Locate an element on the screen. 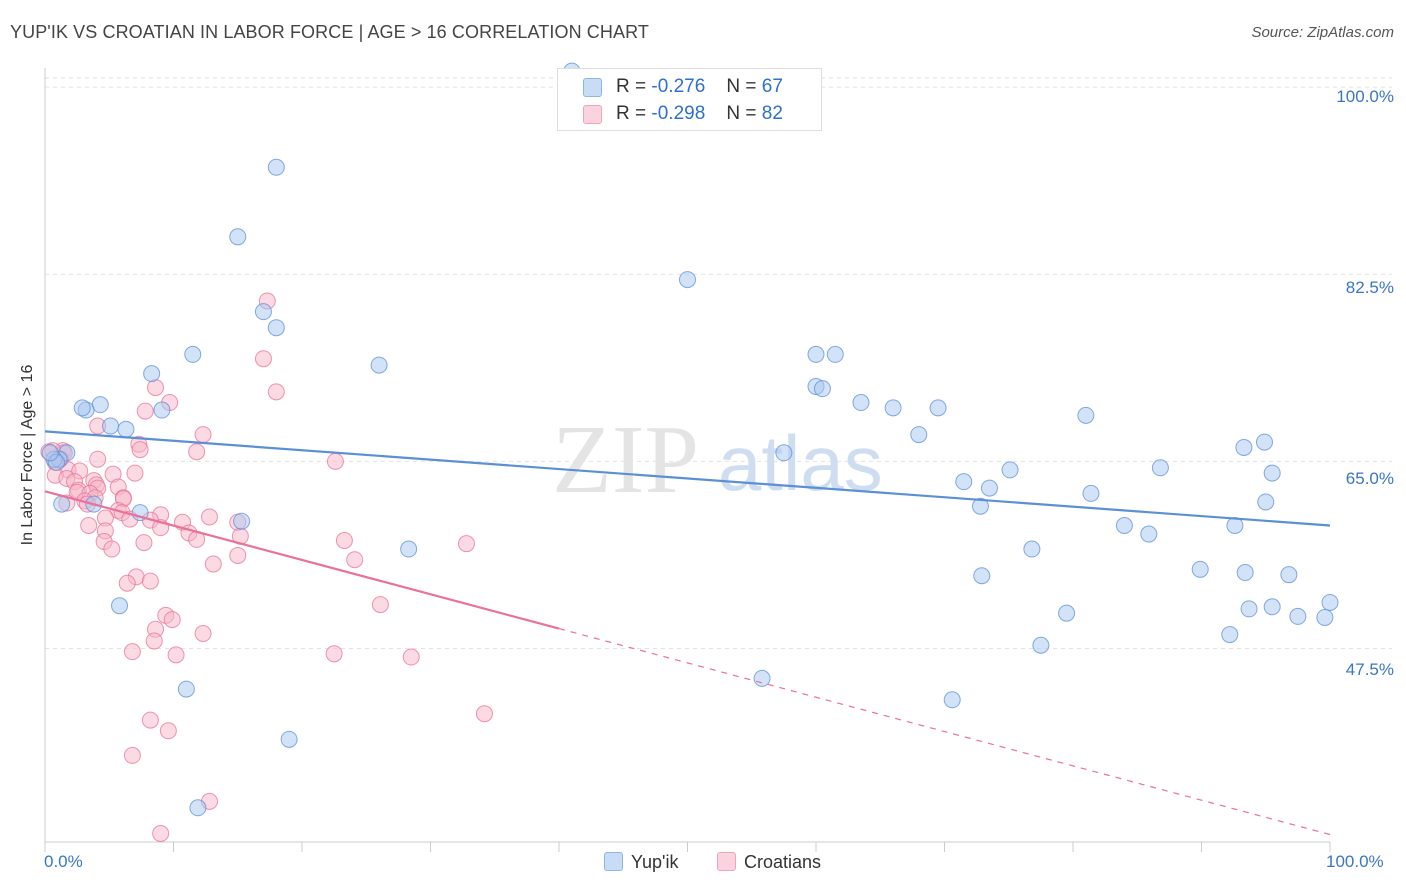  legend-row-yupik: R = -0.276 N = 67 is located at coordinates (699, 87).